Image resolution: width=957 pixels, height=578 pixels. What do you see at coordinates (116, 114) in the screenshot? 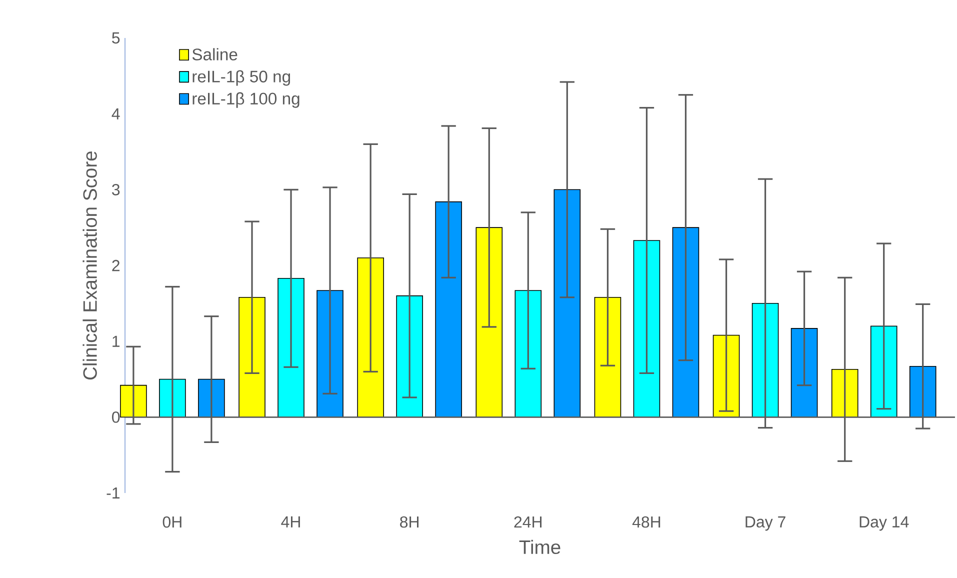
I see `y-tick-label: 4` at bounding box center [116, 114].